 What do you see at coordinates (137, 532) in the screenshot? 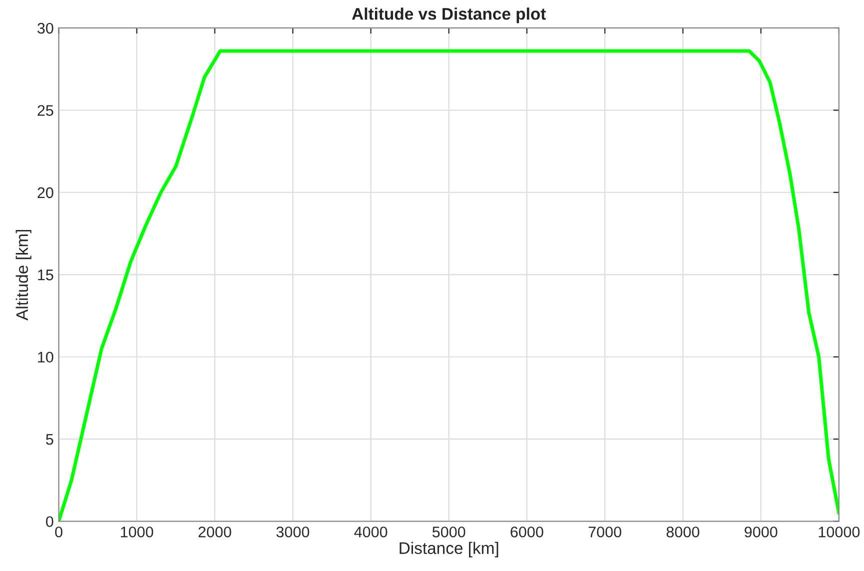
I see `x-tick-label: 1000` at bounding box center [137, 532].